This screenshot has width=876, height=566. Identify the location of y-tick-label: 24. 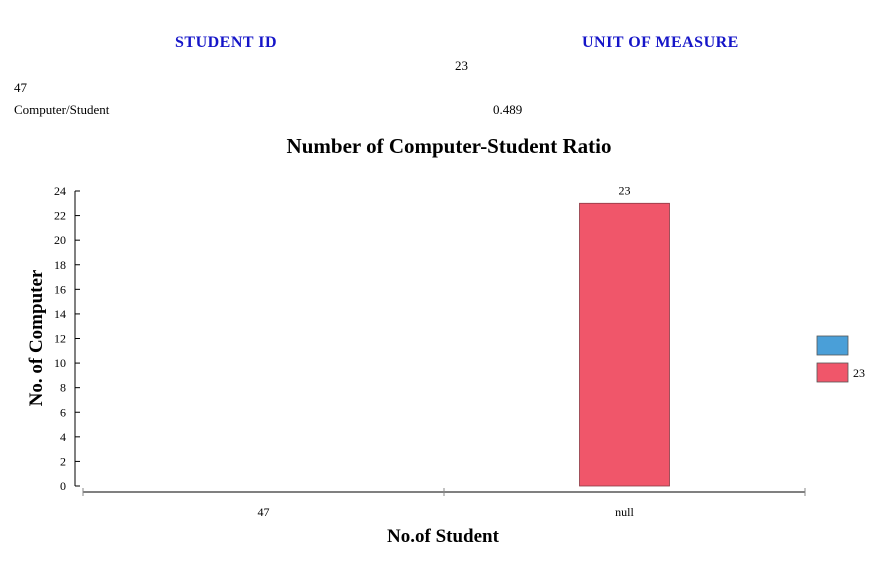
(60, 191).